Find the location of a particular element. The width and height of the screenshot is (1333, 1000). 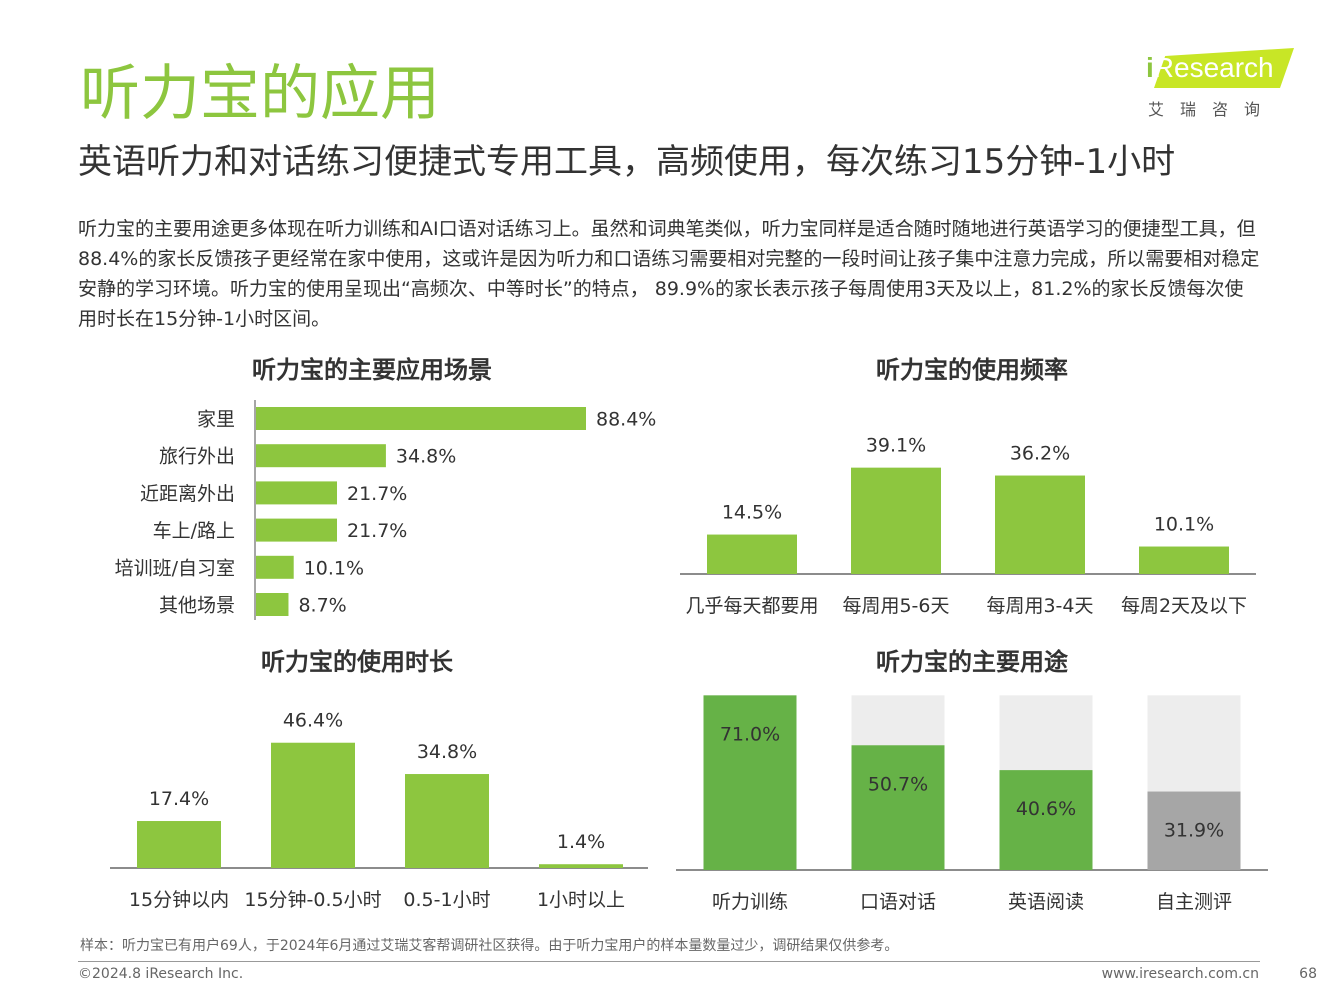

data-label: 31.9% is located at coordinates (1194, 831).